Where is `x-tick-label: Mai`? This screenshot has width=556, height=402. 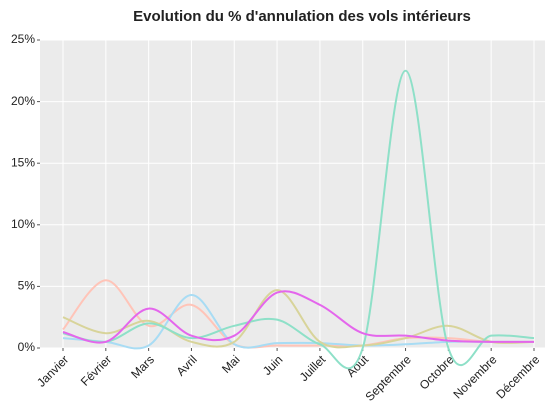 x-tick-label: Mai is located at coordinates (231, 364).